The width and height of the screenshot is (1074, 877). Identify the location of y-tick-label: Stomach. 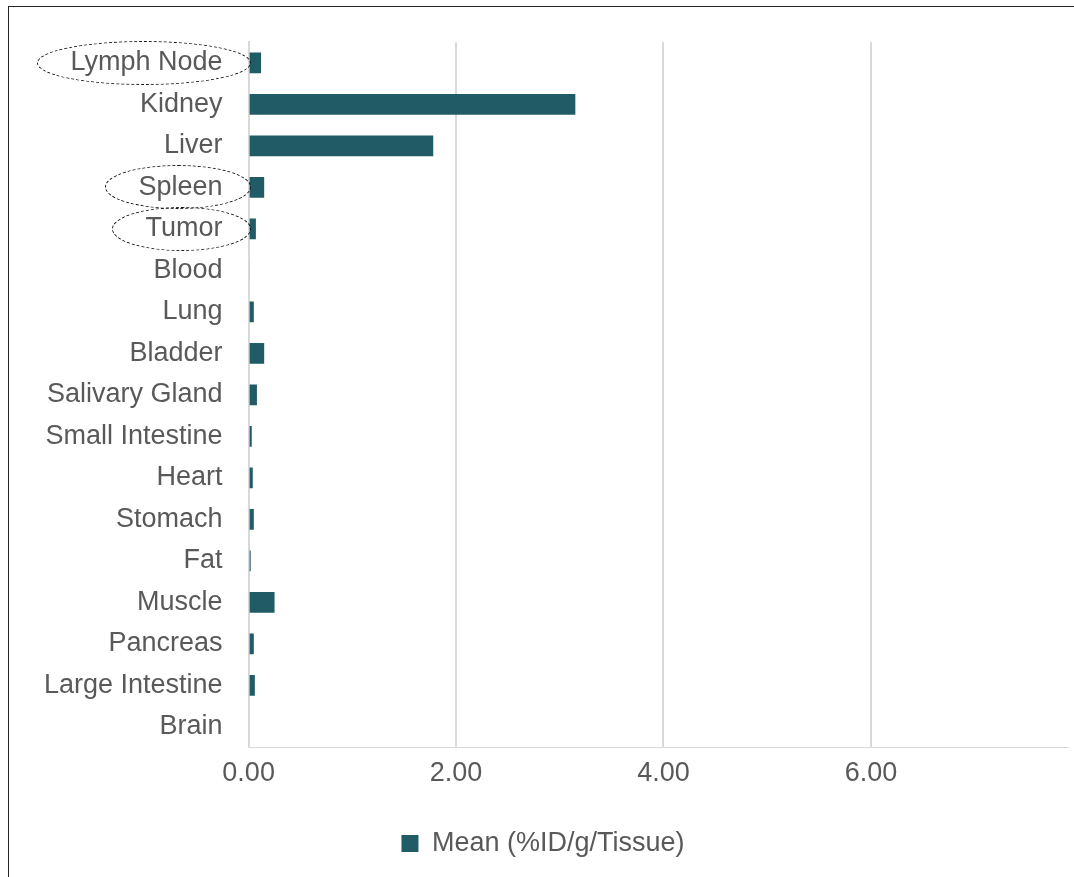
(169, 517).